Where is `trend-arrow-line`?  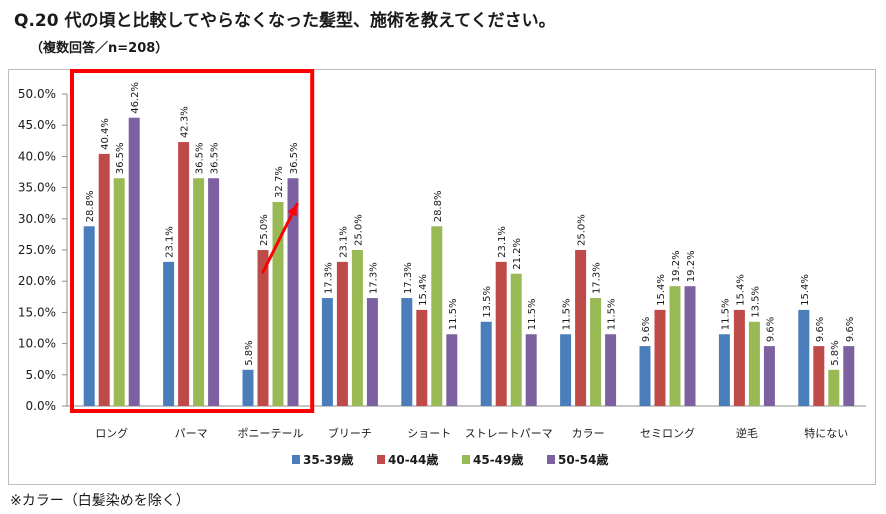
trend-arrow-line is located at coordinates (280, 238).